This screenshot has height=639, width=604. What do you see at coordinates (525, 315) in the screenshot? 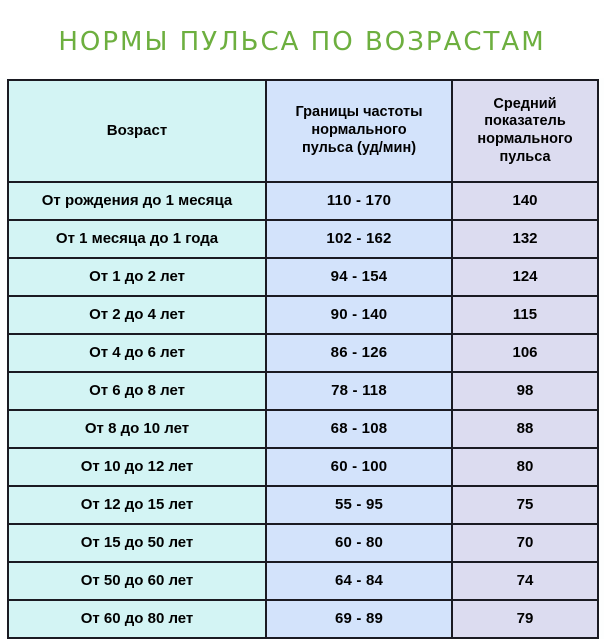
I see `cell-average-pulse: 115` at bounding box center [525, 315].